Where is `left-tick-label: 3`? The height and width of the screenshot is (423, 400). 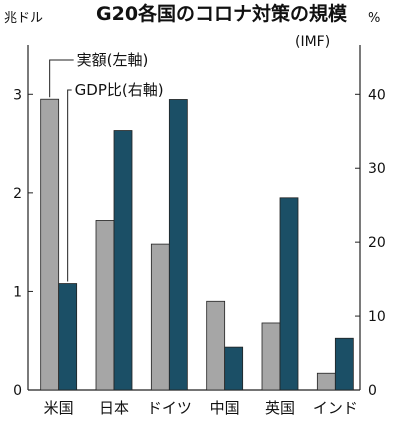
left-tick-label: 3 is located at coordinates (17, 95).